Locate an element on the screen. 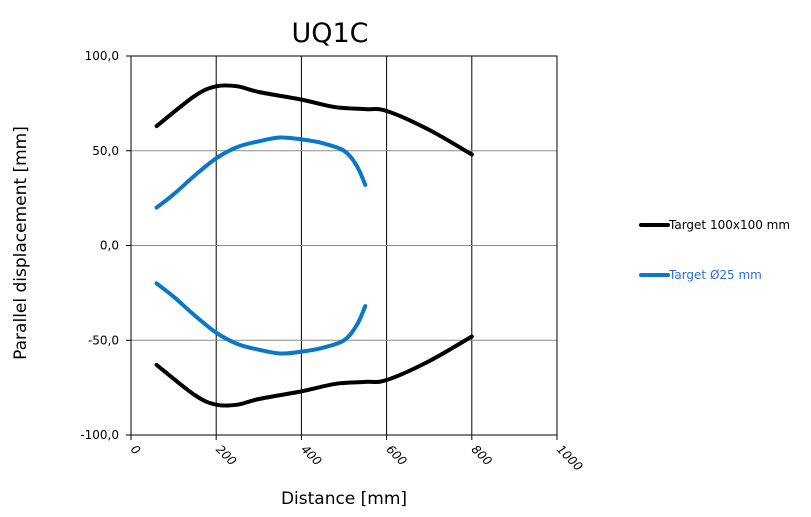  series-line-2-lower is located at coordinates (261, 318).